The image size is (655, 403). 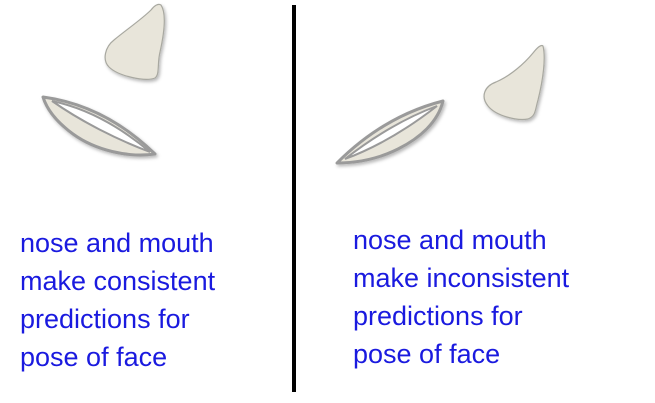 I want to click on right-nose-shape, so click(x=514, y=82).